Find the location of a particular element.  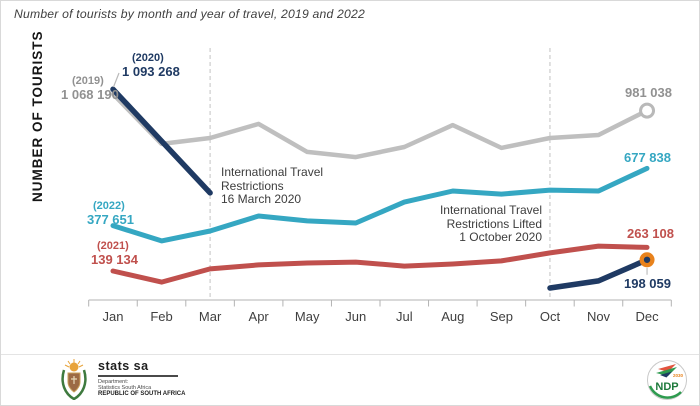

annotation-line: Restrictions Lifted is located at coordinates (494, 223).